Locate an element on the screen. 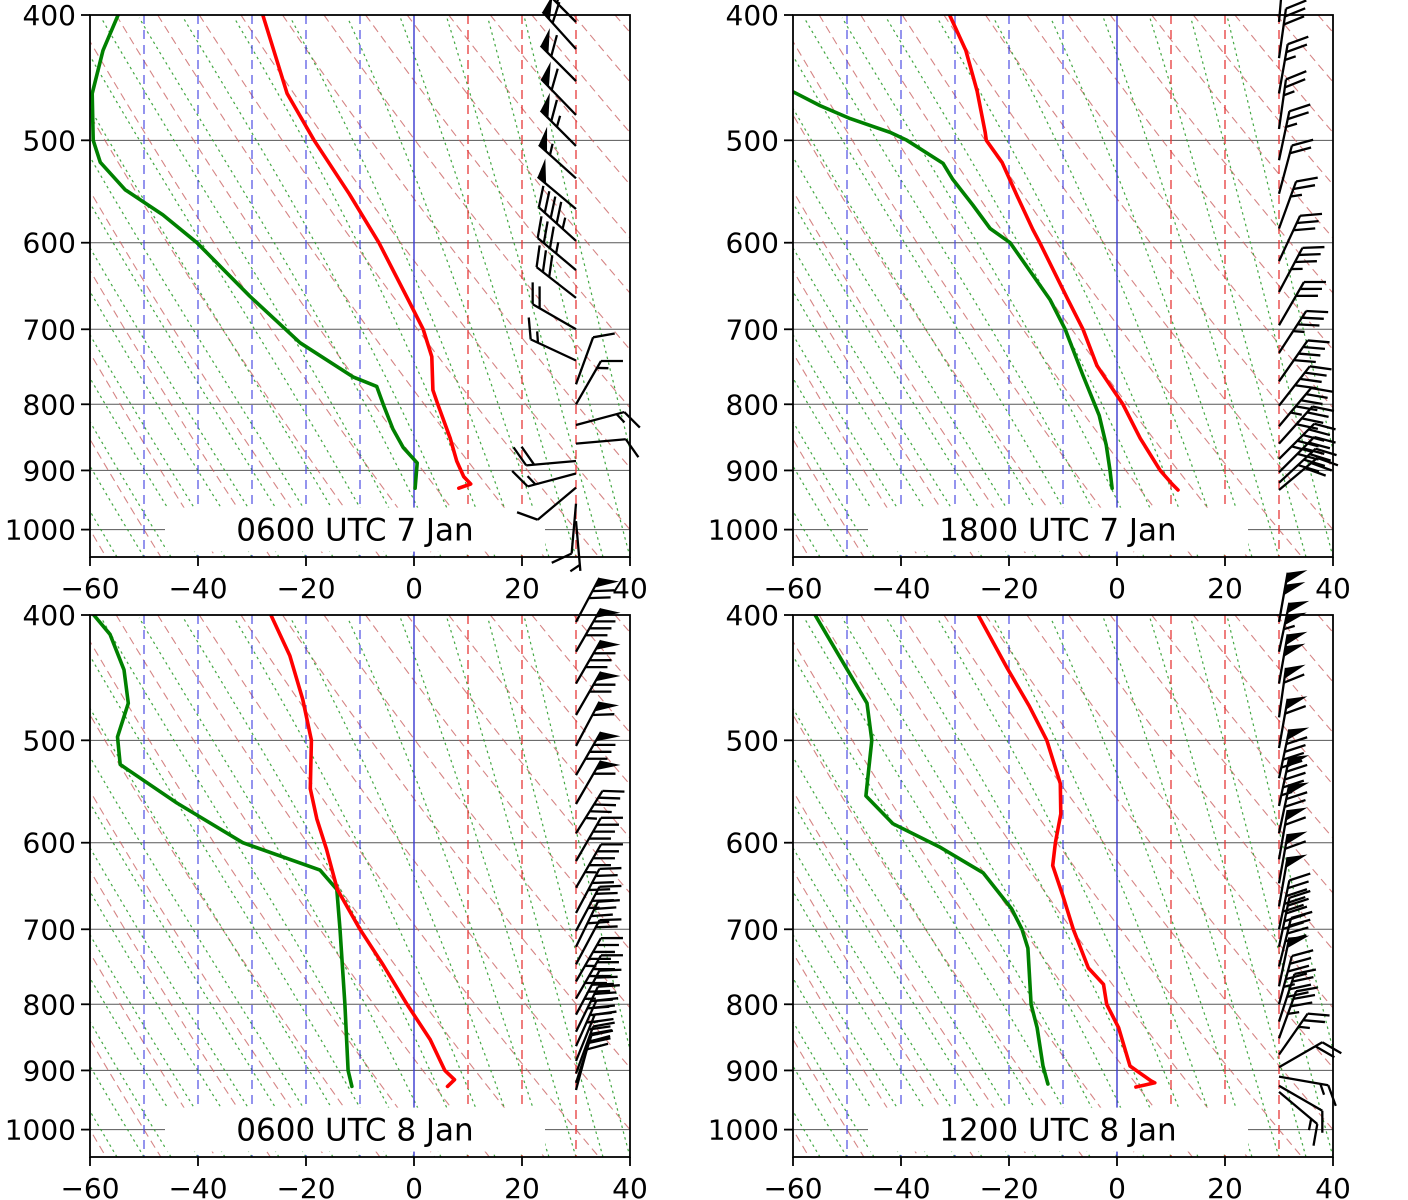 The image size is (1408, 1200). panel-title: 0600 UTC 8 Jan is located at coordinates (354, 1131).